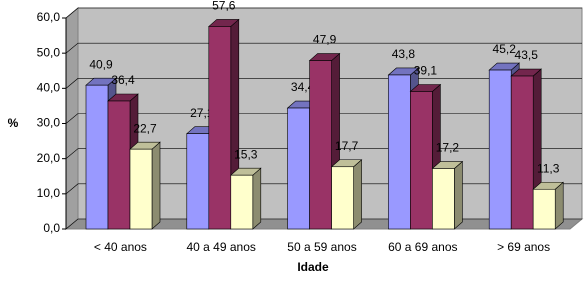 The image size is (588, 288). Describe the element at coordinates (246, 154) in the screenshot. I see `value-label: 15,3` at that location.